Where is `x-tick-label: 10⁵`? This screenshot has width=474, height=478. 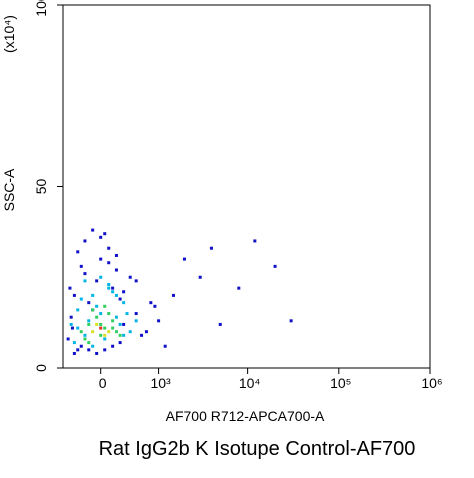 x-tick-label: 10⁵ is located at coordinates (340, 383).